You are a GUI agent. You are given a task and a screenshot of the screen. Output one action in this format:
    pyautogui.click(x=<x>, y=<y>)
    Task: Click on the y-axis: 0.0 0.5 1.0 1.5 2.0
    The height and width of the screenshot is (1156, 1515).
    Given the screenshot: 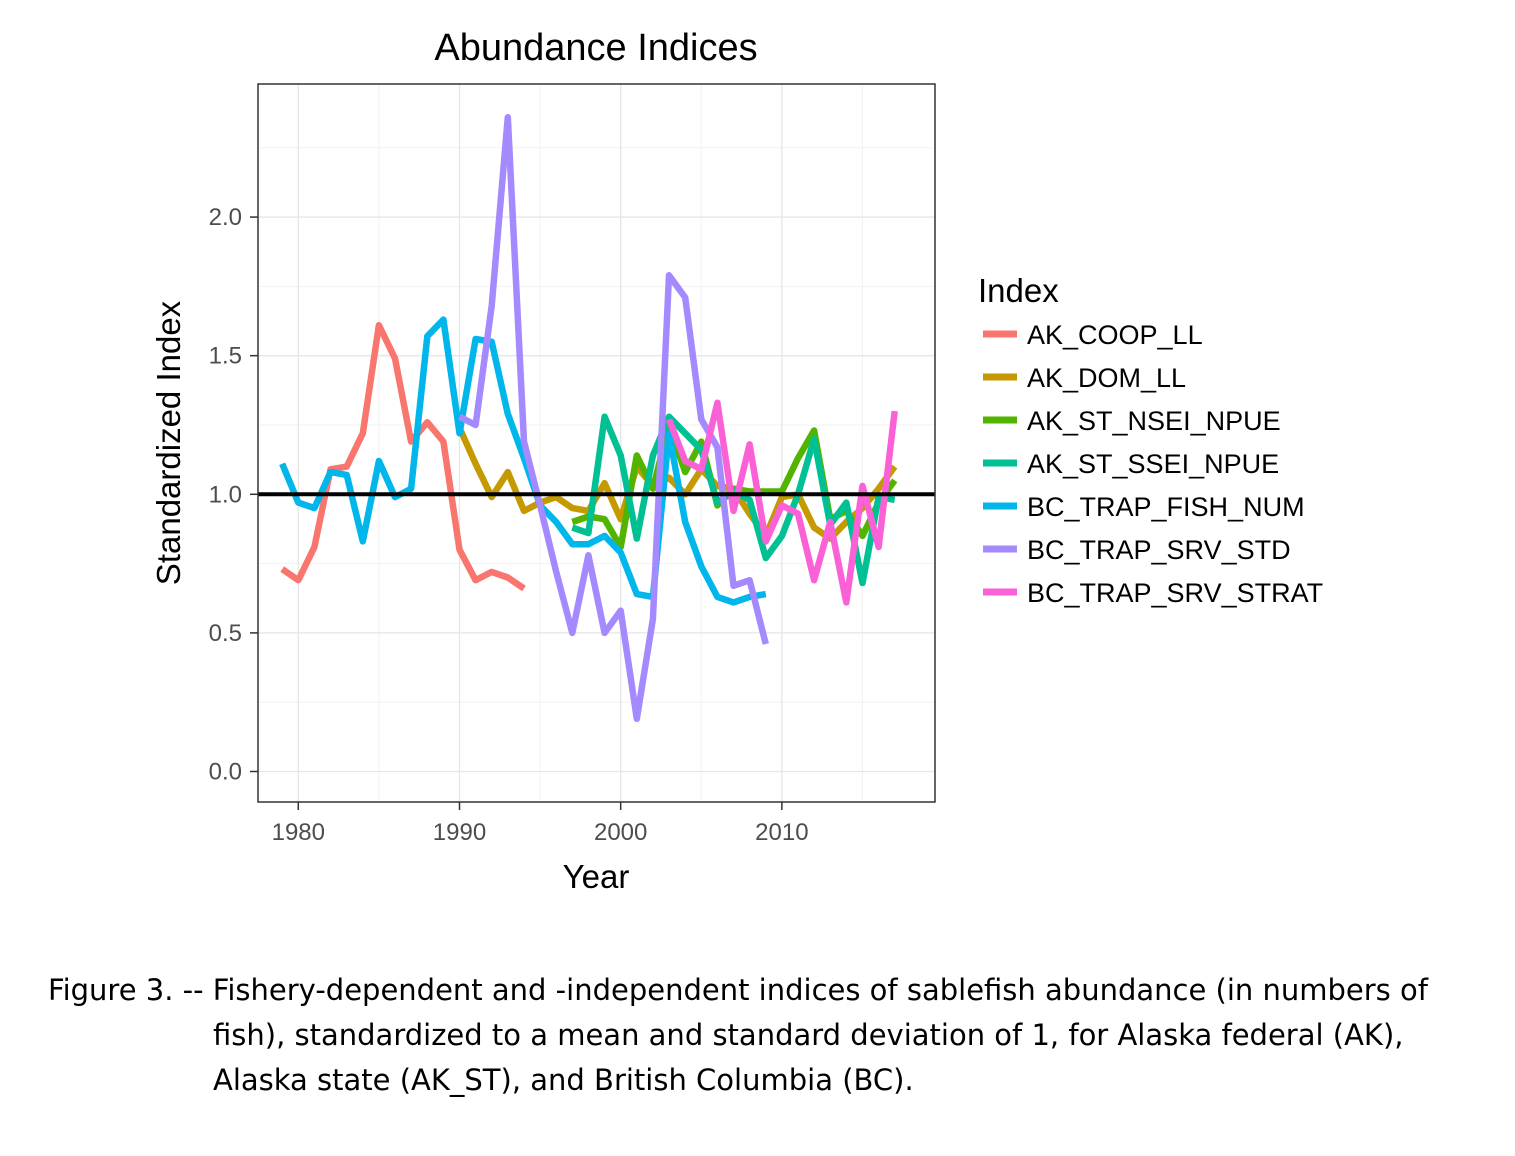 What is the action you would take?
    pyautogui.click(x=233, y=495)
    